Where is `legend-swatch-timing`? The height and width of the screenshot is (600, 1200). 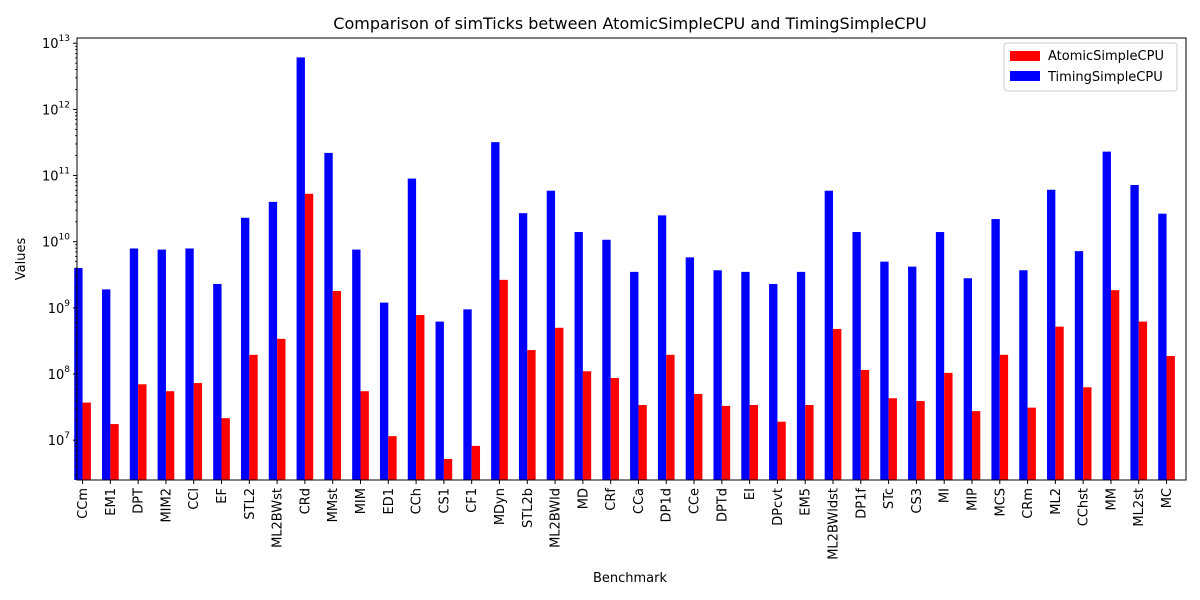 legend-swatch-timing is located at coordinates (1025, 76).